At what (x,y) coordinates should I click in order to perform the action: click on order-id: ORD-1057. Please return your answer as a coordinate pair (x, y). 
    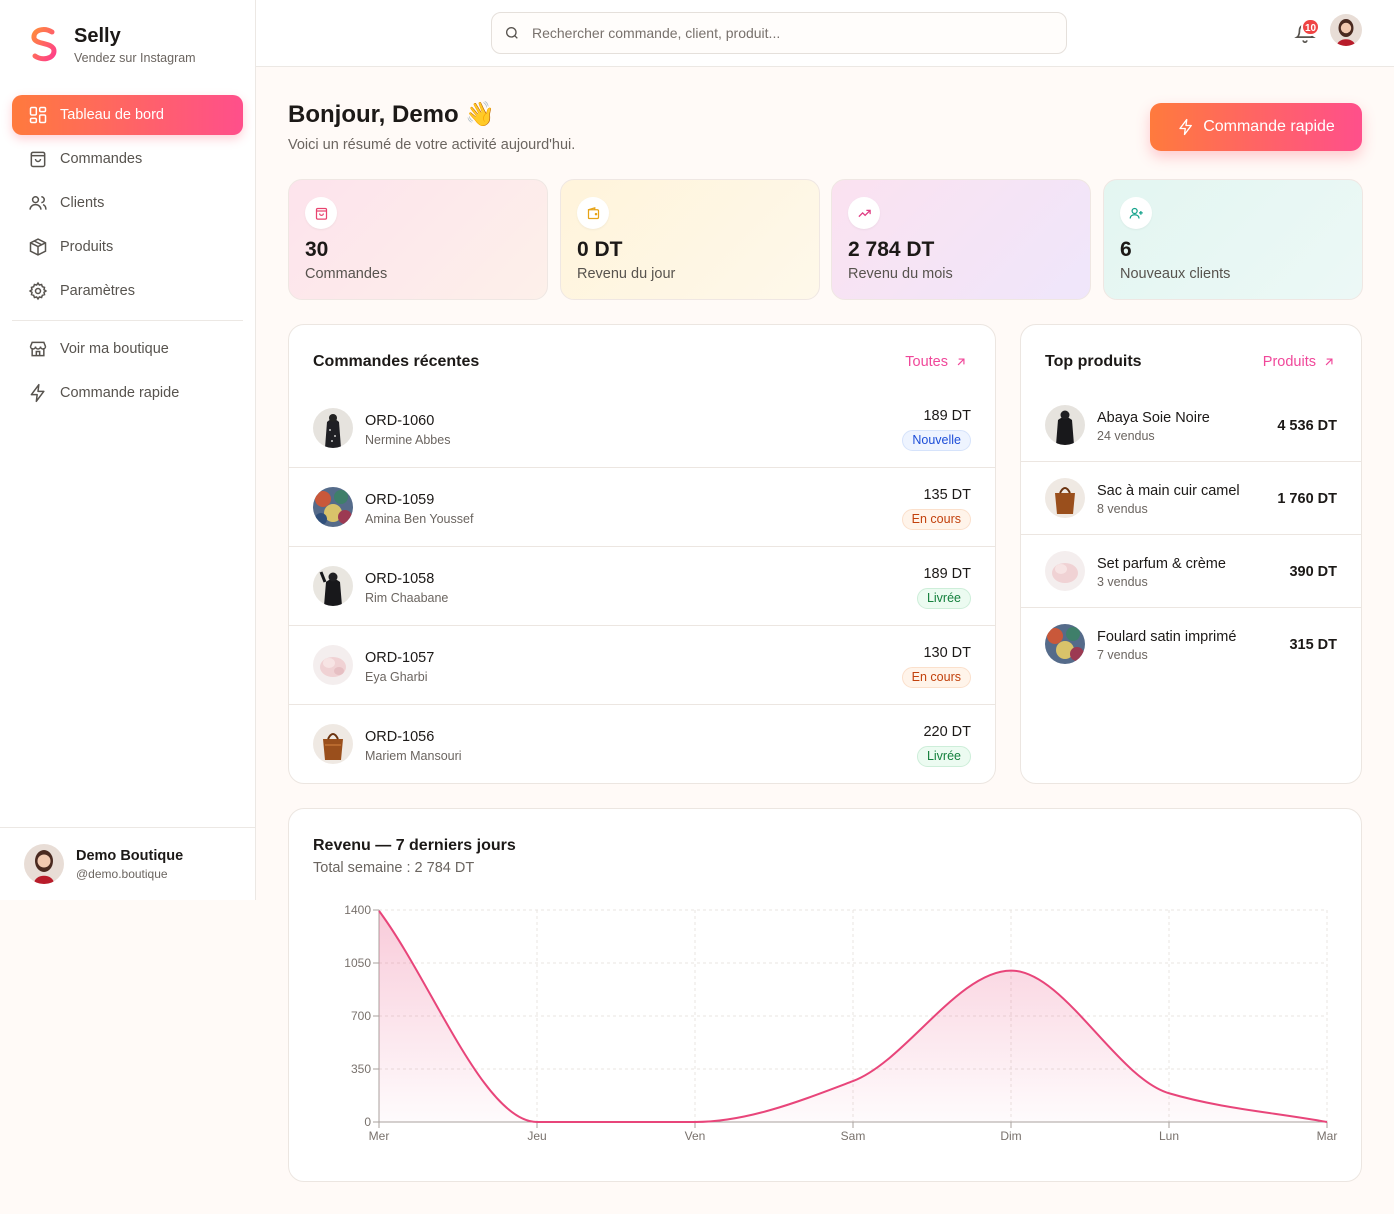
    Looking at the image, I should click on (400, 658).